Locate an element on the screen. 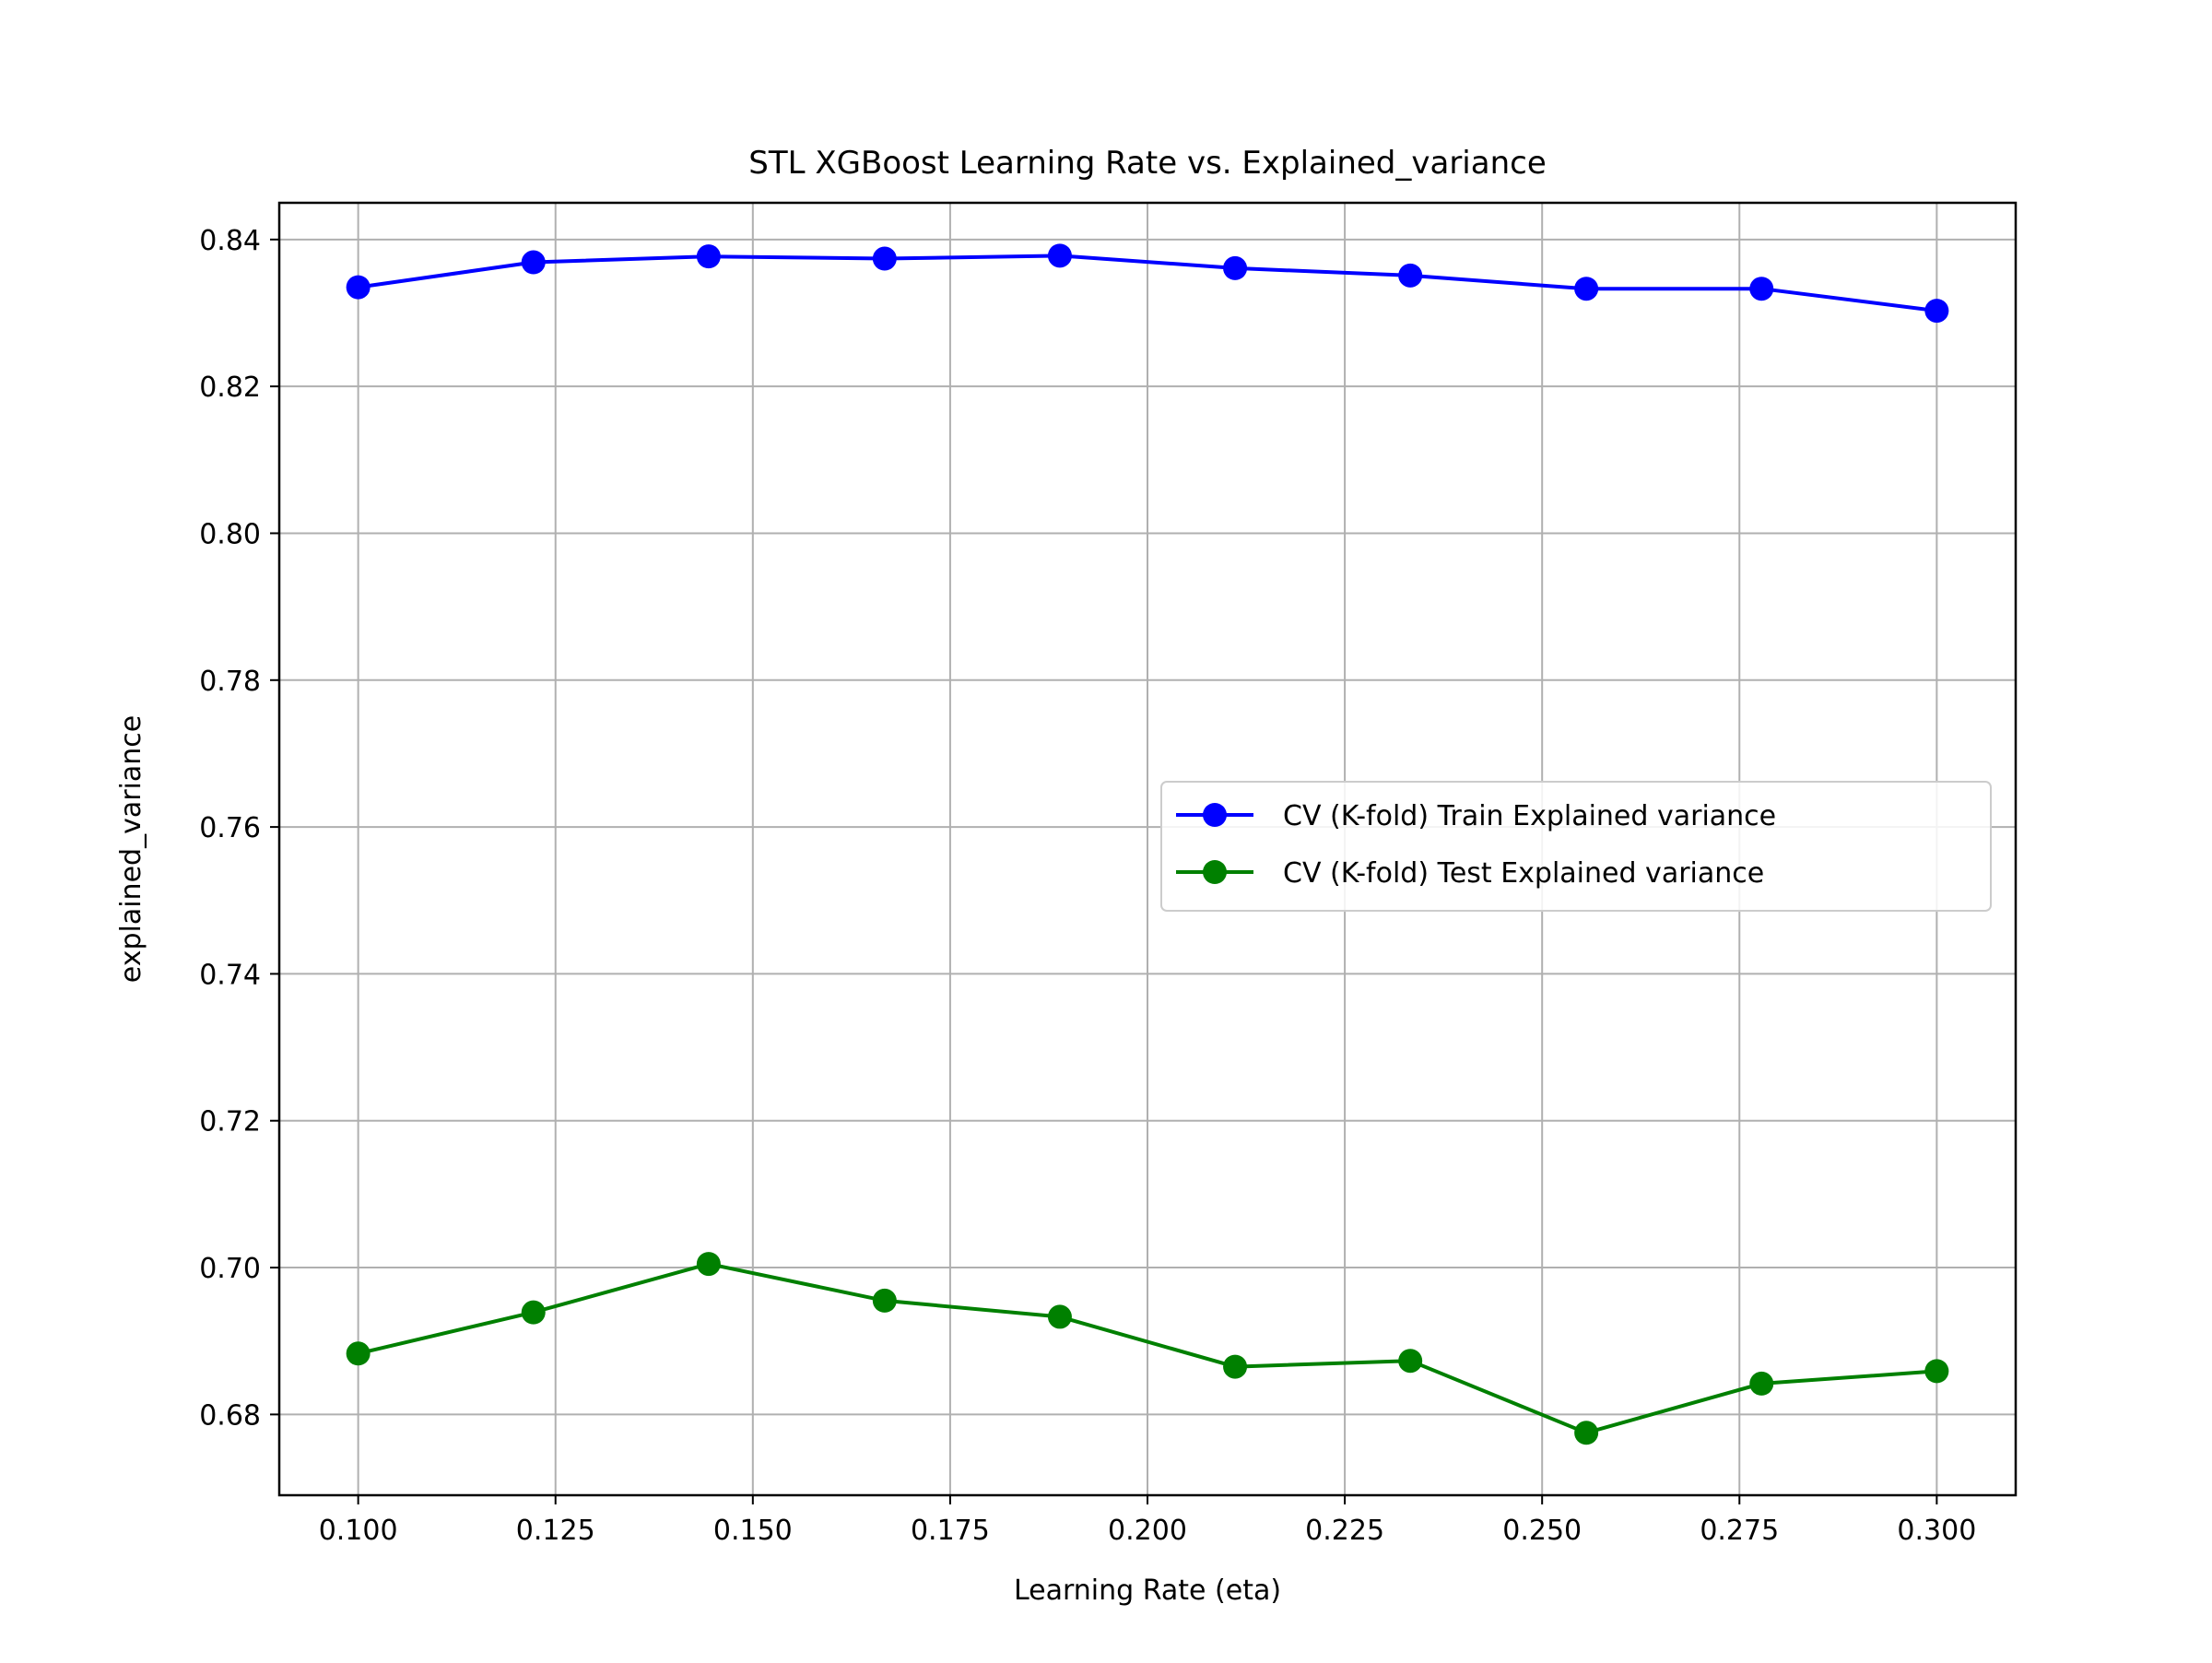 The image size is (2212, 1663). y-tick-label: 0.82 is located at coordinates (230, 388).